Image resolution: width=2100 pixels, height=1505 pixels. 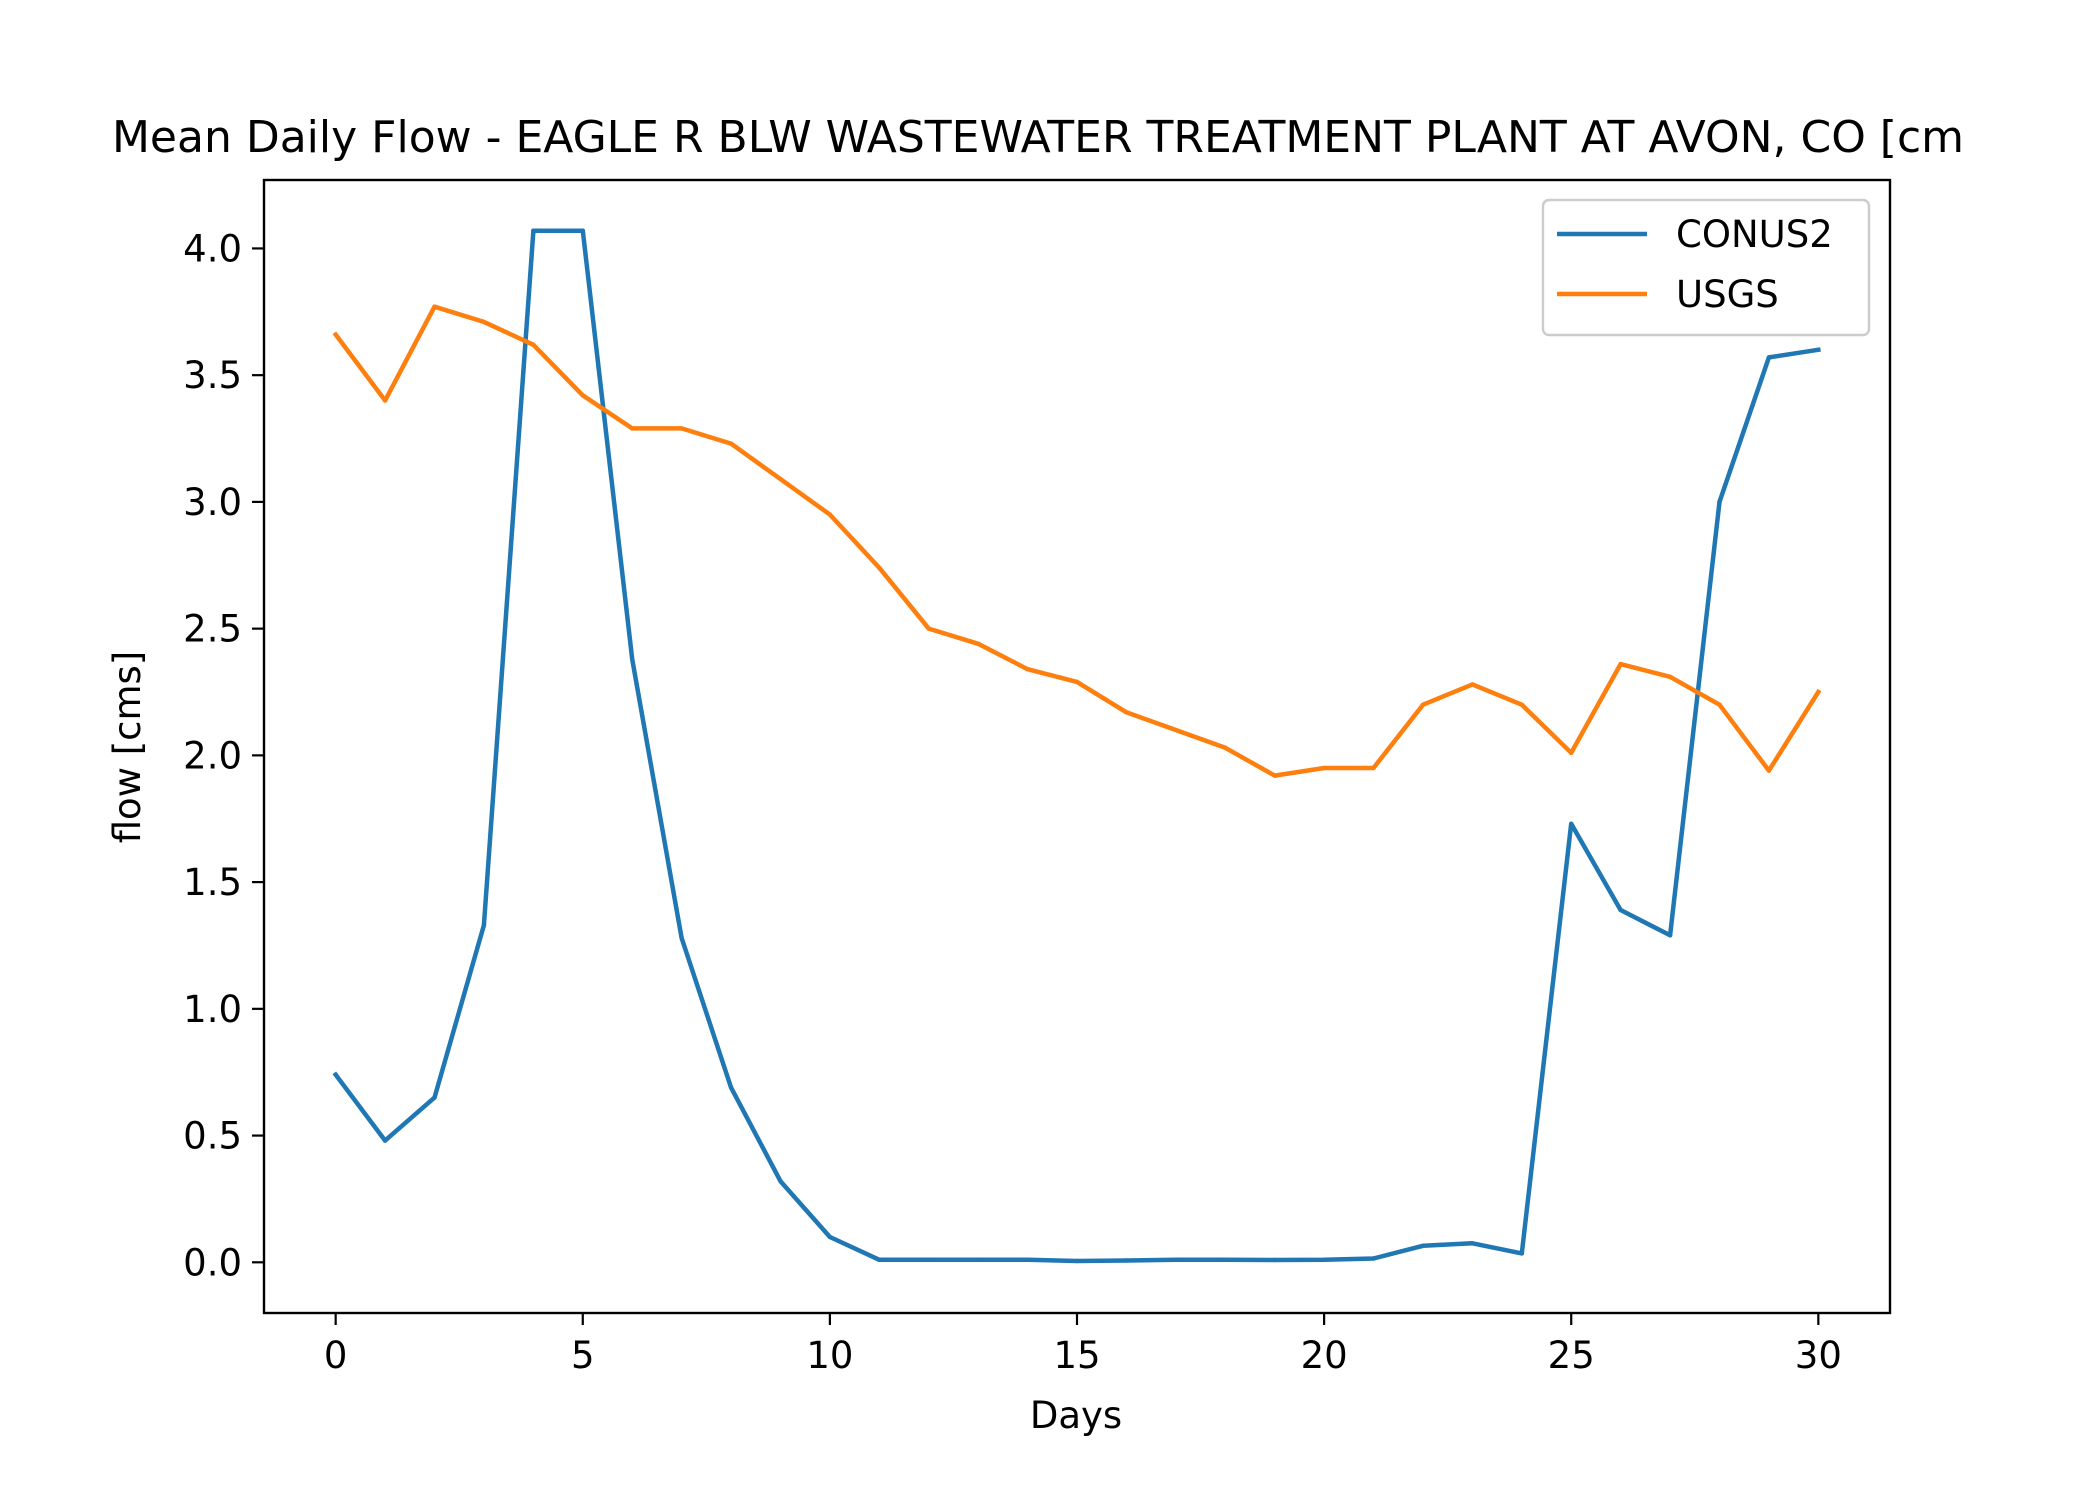 What do you see at coordinates (212, 629) in the screenshot?
I see `y-tick-label: 2.5` at bounding box center [212, 629].